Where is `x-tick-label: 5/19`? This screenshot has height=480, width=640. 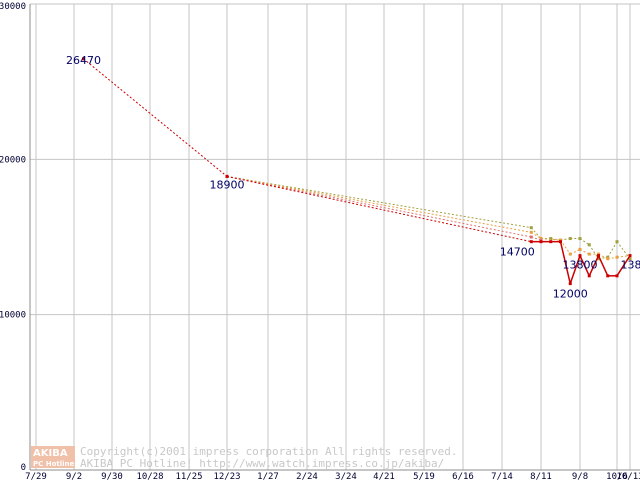
x-tick-label: 5/19 is located at coordinates (424, 476).